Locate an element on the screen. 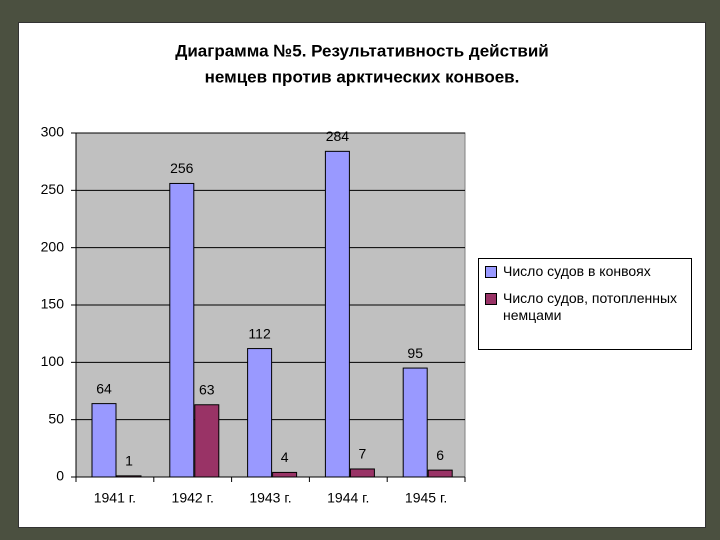 The image size is (720, 540). value-label: 1 is located at coordinates (129, 461).